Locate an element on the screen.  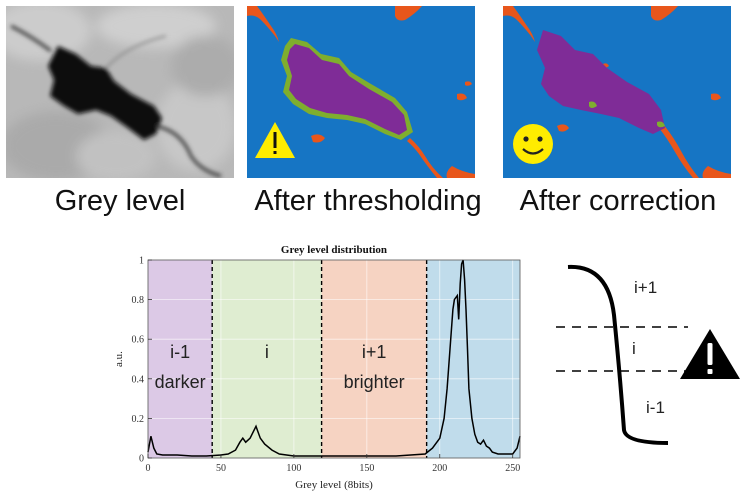
y-tick-label-0: 0 is located at coordinates (141, 459).